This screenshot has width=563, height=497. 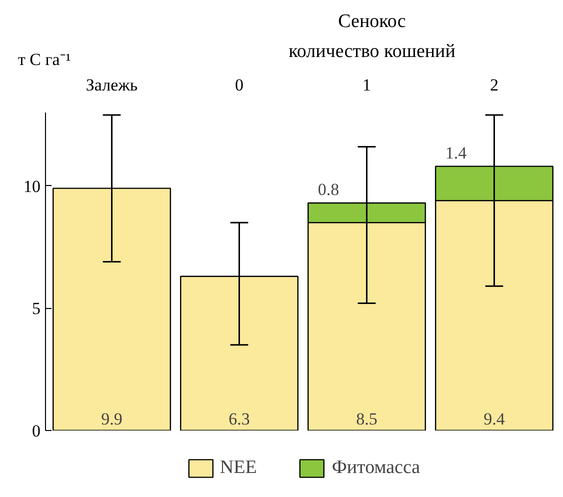 I want to click on data-label: 0.8, so click(x=329, y=190).